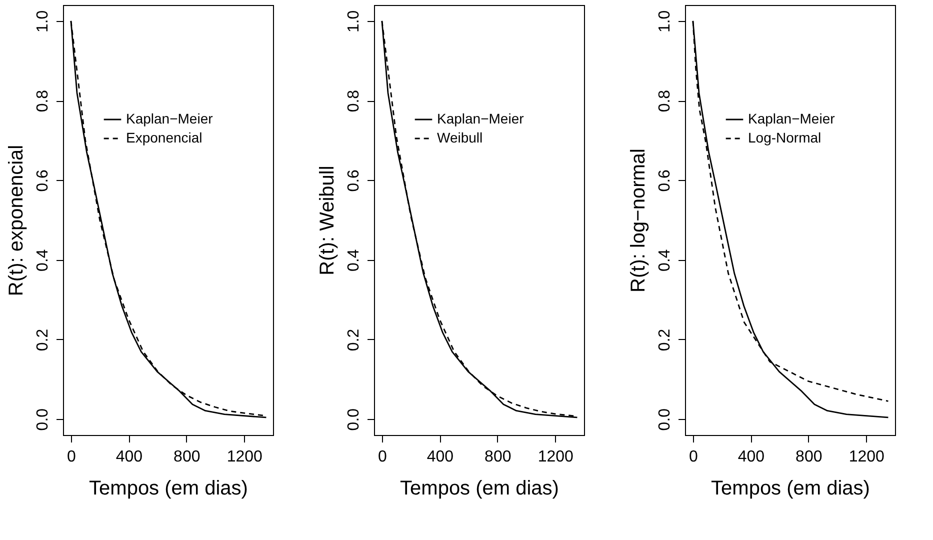 The image size is (933, 540). What do you see at coordinates (164, 138) in the screenshot?
I see `legend-label: Exponencial` at bounding box center [164, 138].